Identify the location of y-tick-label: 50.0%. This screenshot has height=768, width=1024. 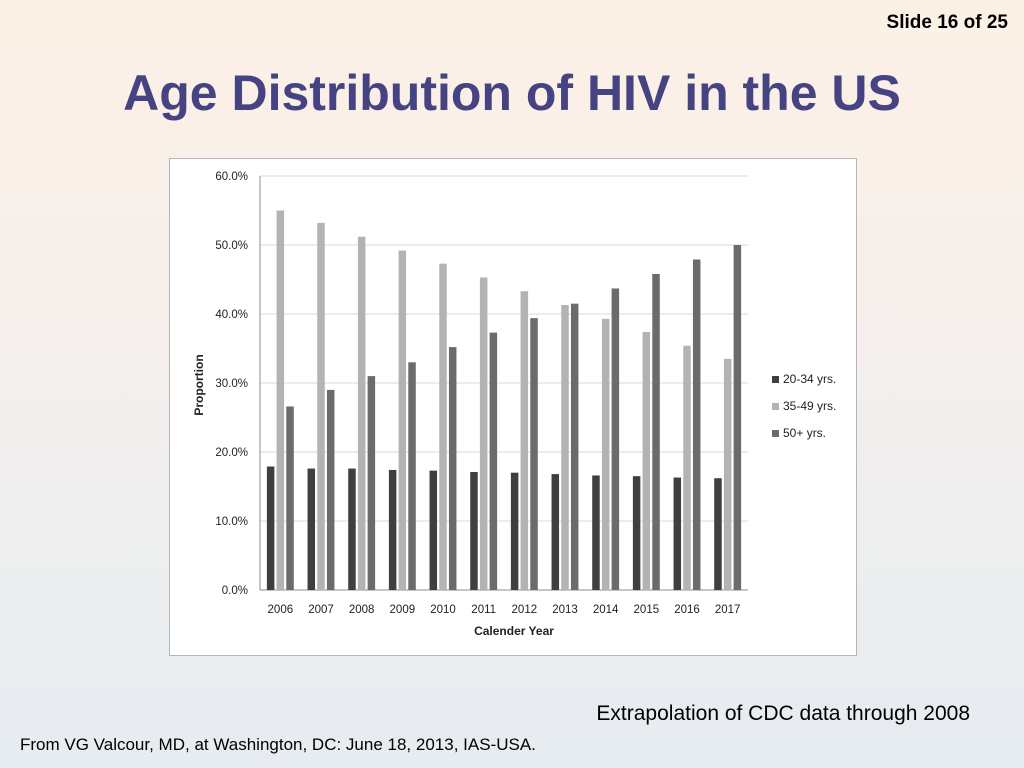
(231, 246).